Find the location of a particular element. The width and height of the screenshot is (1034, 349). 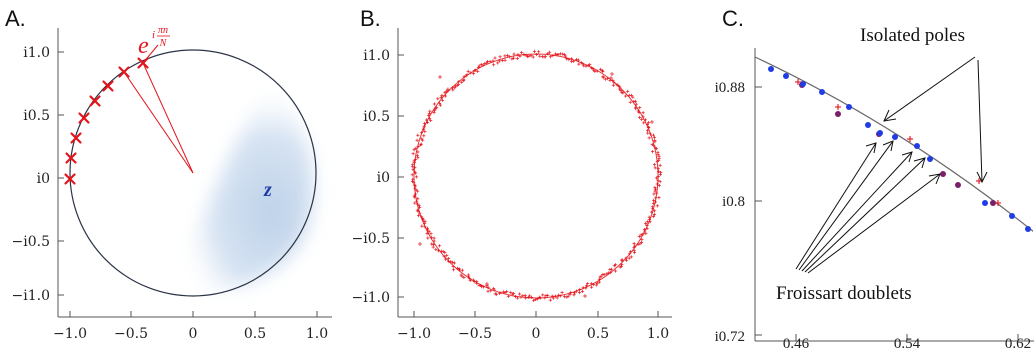

panel-a-letter: A. is located at coordinates (15, 18).